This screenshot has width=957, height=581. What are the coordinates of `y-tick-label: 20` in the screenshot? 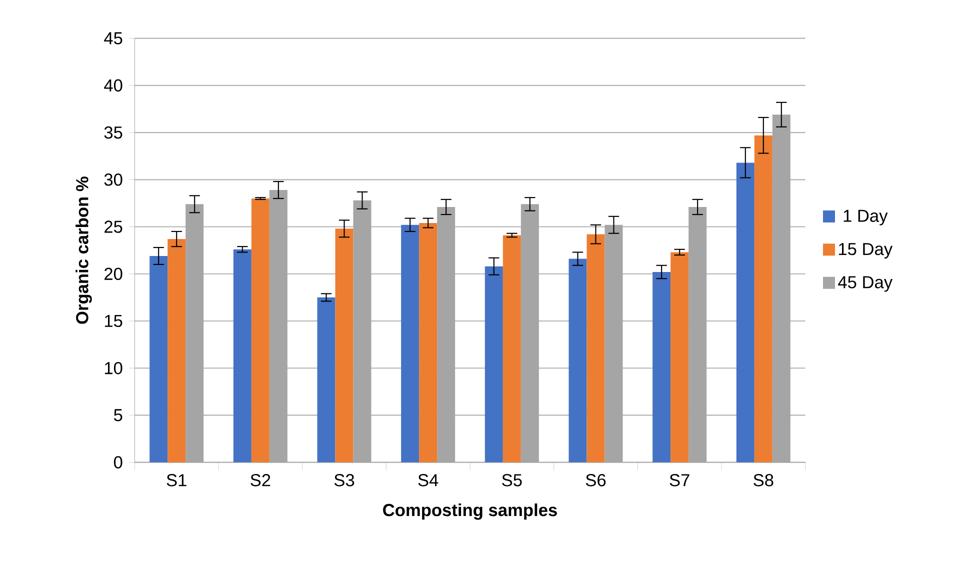 It's located at (113, 274).